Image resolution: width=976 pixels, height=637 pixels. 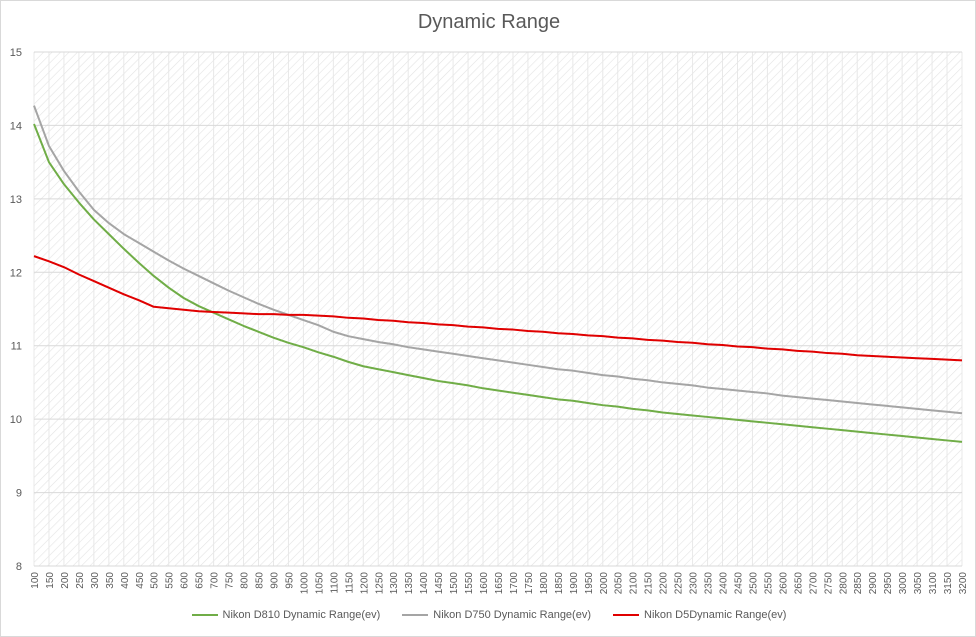 I want to click on x-tick-label: 1100, so click(x=334, y=583).